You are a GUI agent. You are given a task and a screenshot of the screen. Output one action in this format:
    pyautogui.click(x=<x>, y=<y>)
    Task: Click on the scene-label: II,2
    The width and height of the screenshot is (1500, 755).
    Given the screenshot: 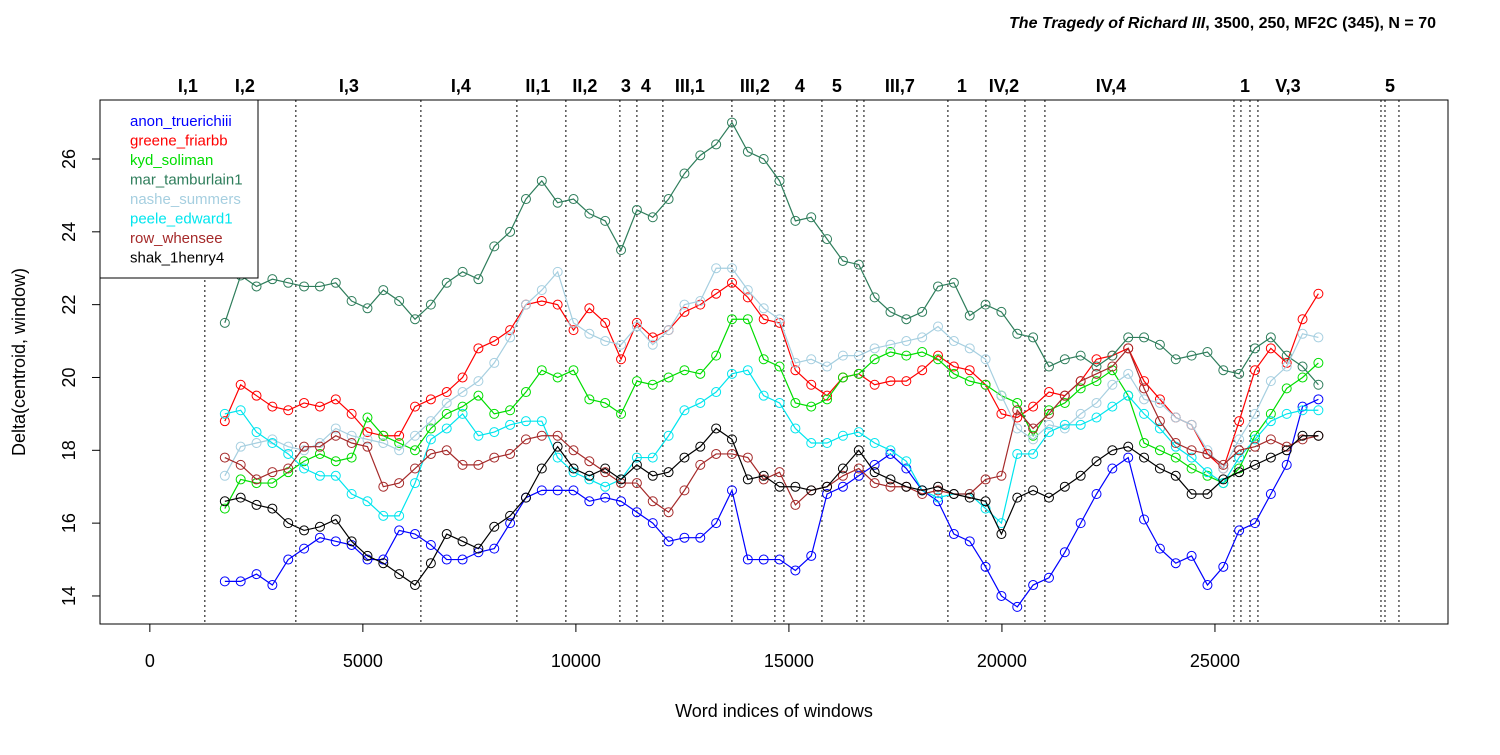 What is the action you would take?
    pyautogui.click(x=584, y=86)
    